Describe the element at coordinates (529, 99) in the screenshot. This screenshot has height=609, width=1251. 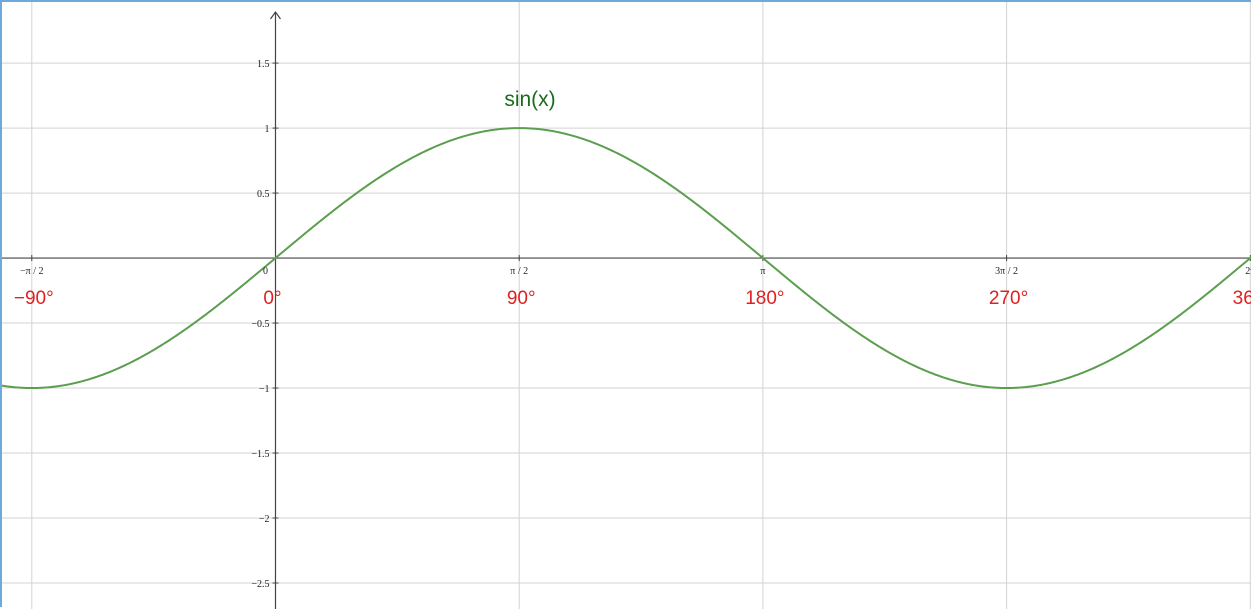
I see `function-label: sin(x)` at that location.